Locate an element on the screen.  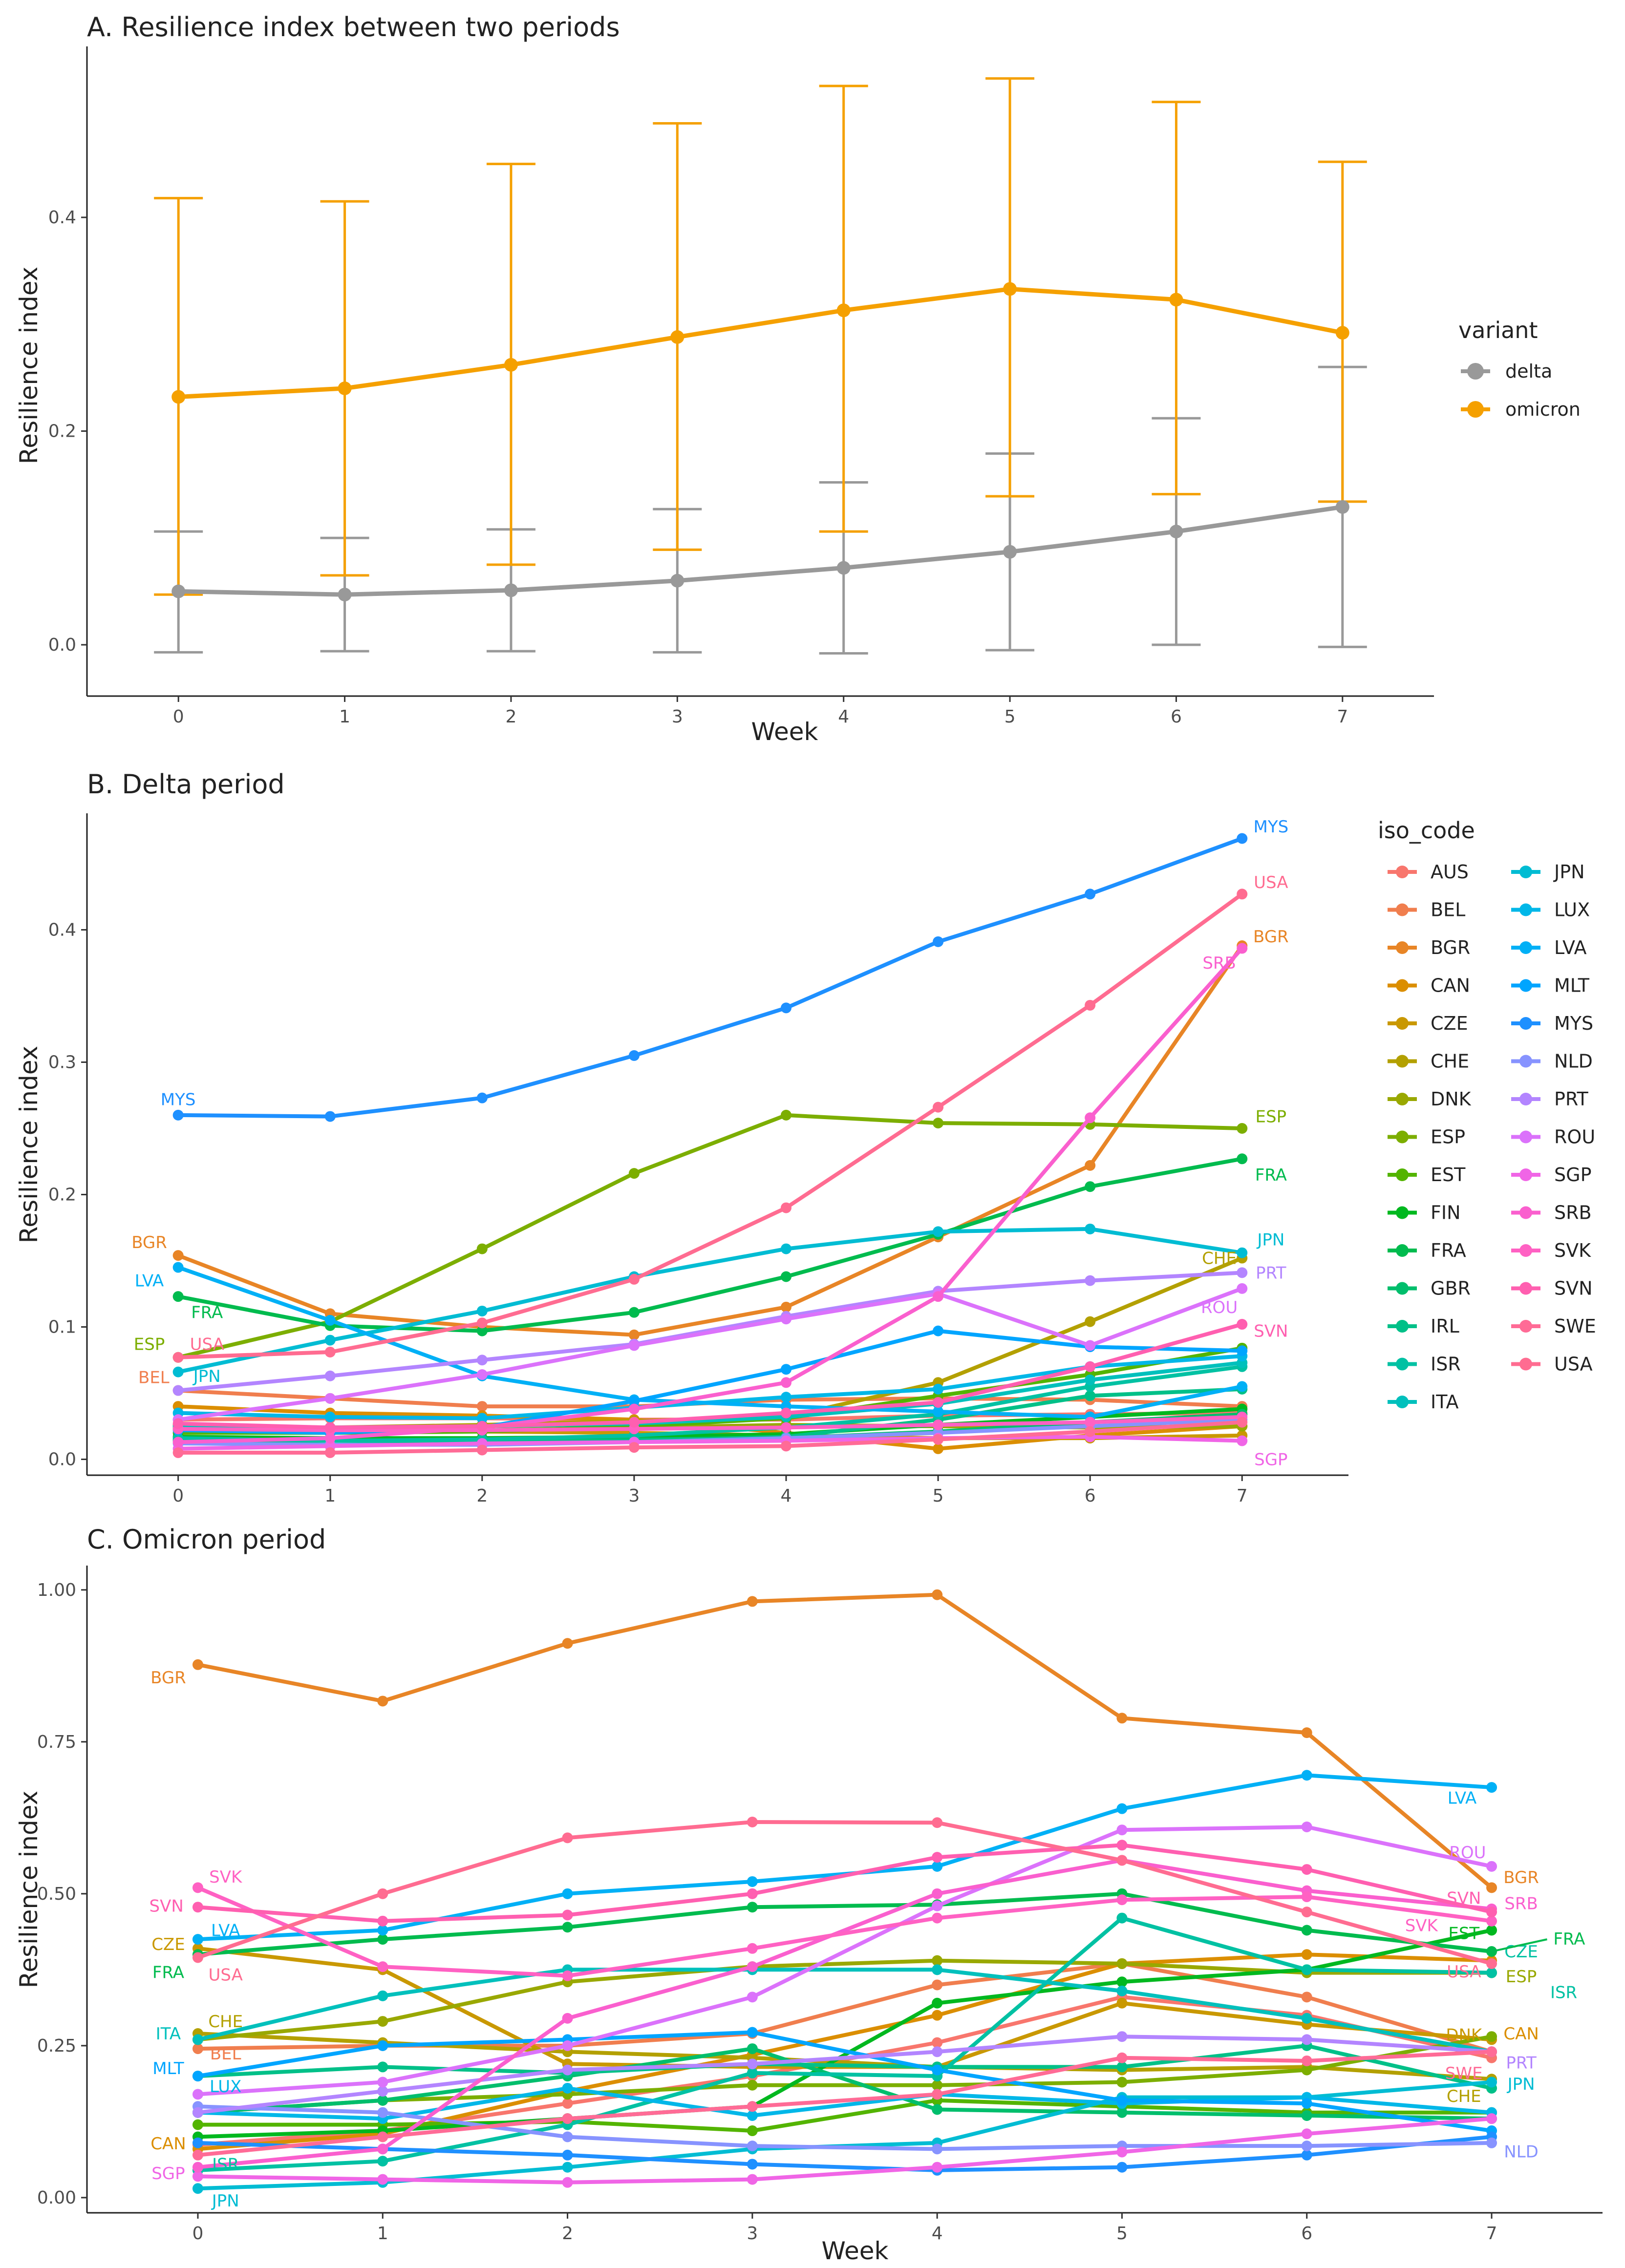
data-label-dnk: DNK is located at coordinates (1464, 2035).